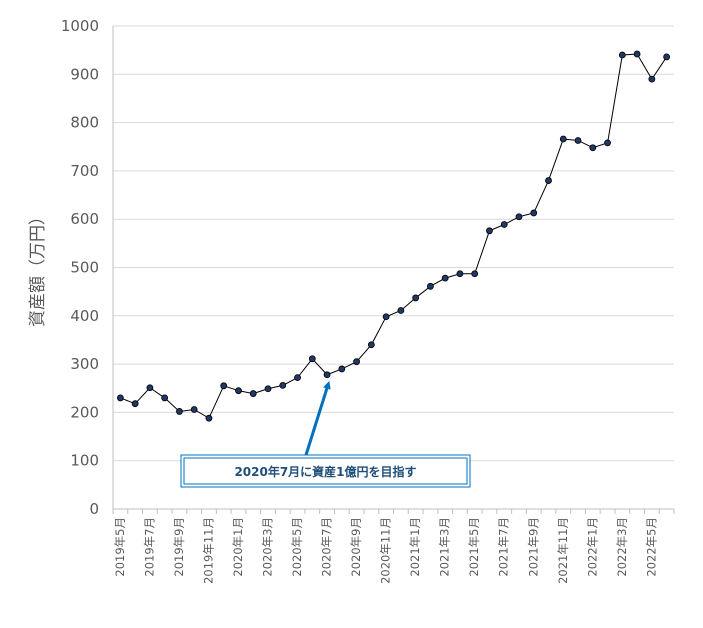 This screenshot has height=628, width=703. What do you see at coordinates (84, 412) in the screenshot?
I see `y-tick-label: 200` at bounding box center [84, 412].